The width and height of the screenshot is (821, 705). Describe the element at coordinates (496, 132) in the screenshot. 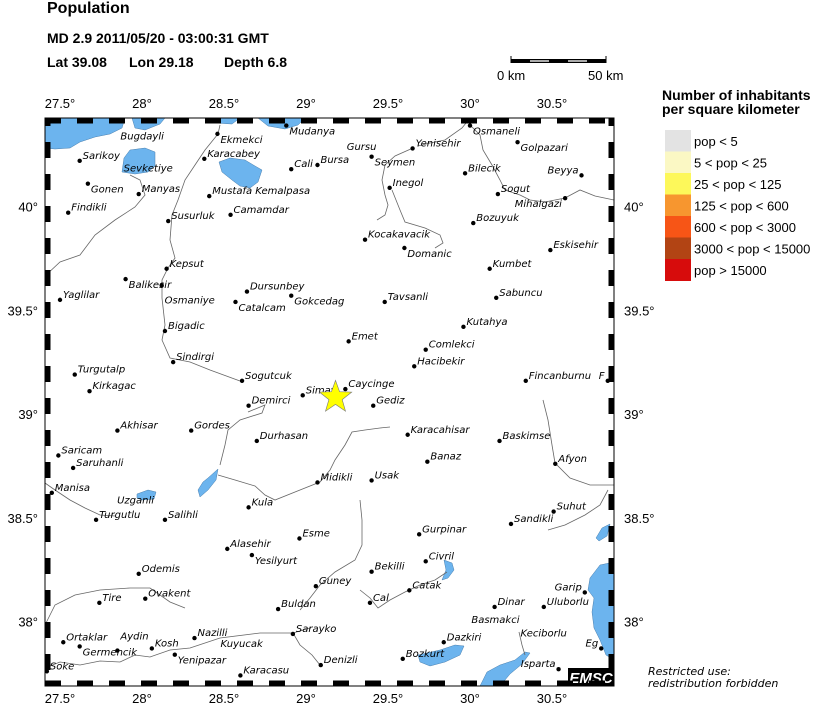

I see `city-label: Osmaneli` at that location.